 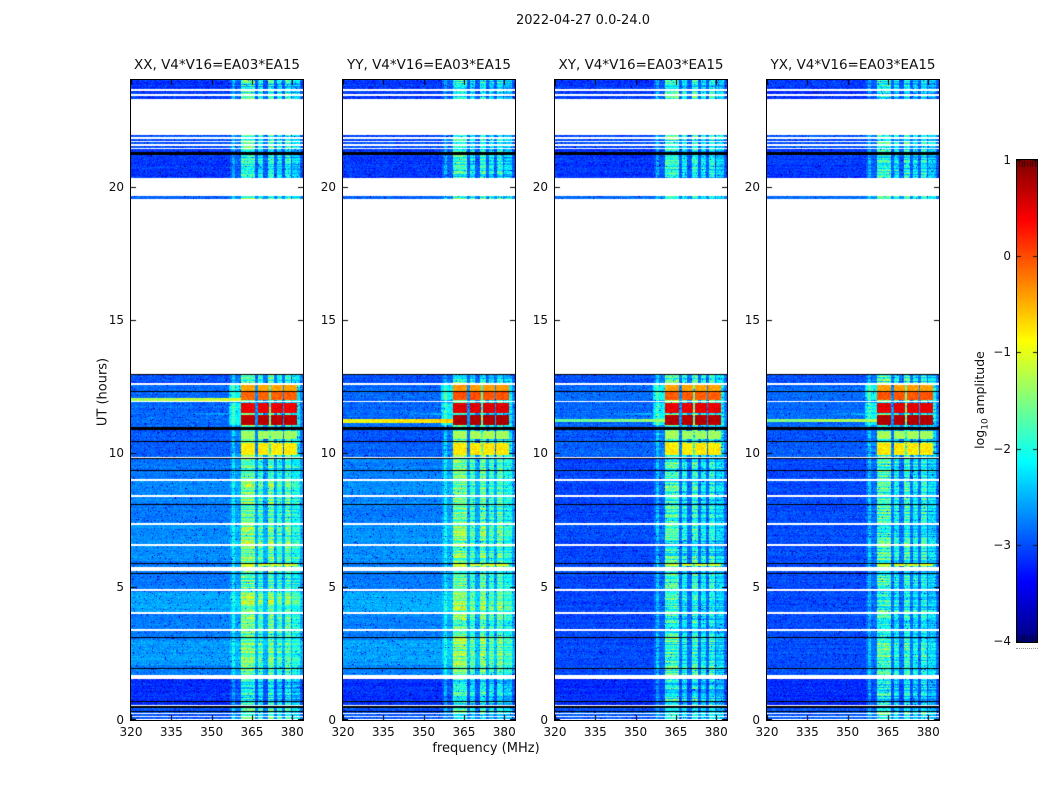 What do you see at coordinates (1002, 352) in the screenshot?
I see `colorbar-tick-label: −1` at bounding box center [1002, 352].